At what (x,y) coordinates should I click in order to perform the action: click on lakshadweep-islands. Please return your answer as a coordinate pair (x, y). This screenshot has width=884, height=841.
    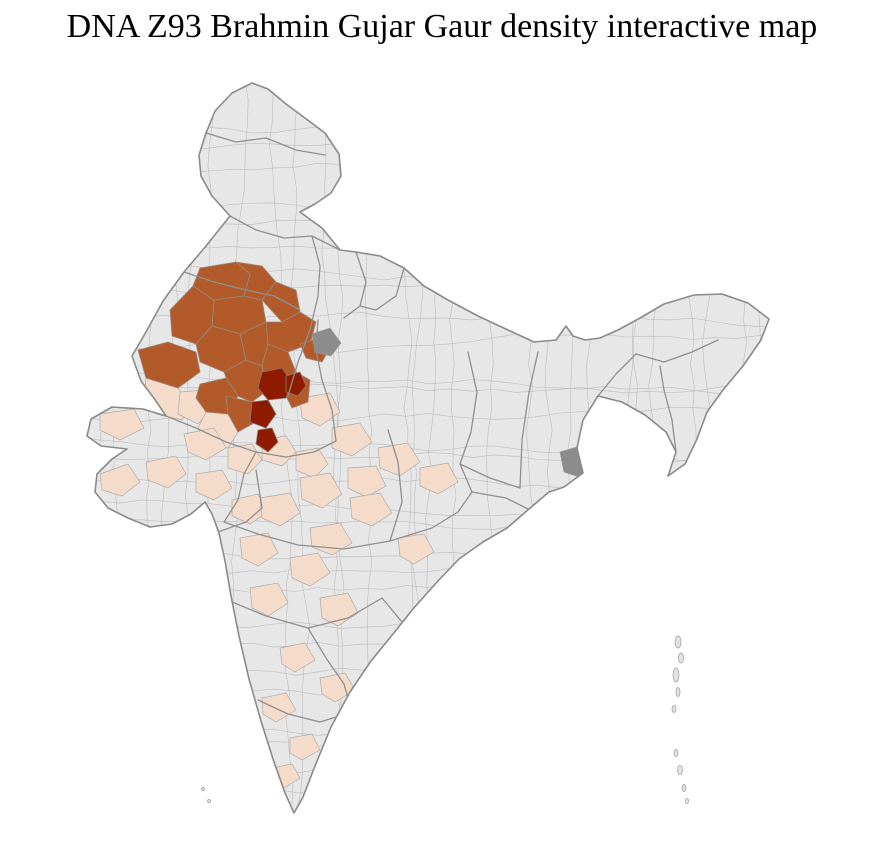
    Looking at the image, I should click on (206, 795).